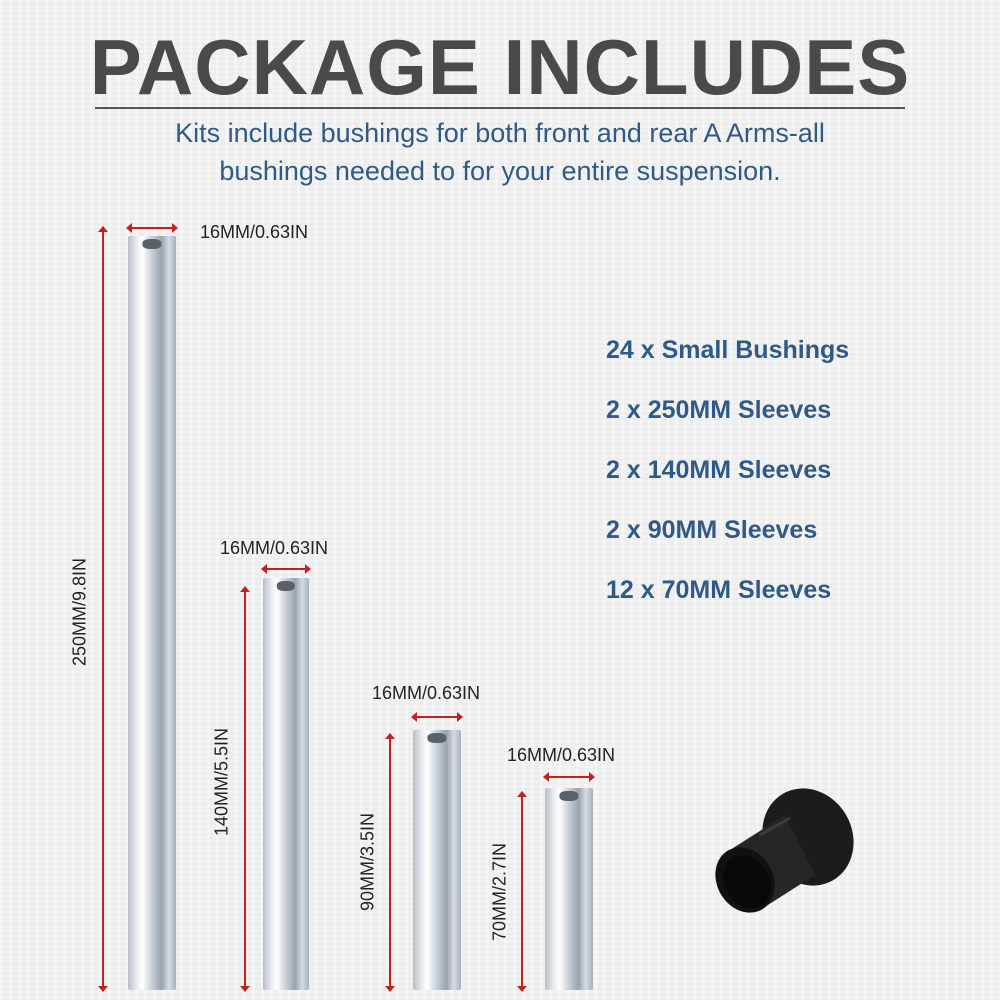 This screenshot has width=1000, height=1000. Describe the element at coordinates (79, 612) in the screenshot. I see `length-label: 250MM/9.8IN` at that location.